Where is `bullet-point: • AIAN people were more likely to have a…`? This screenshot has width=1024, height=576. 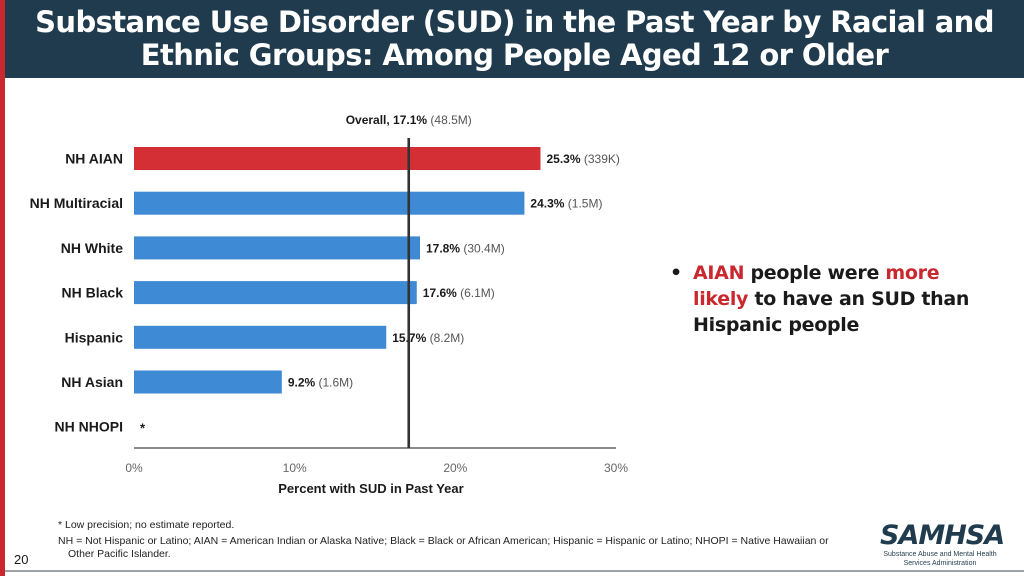 bullet-point: • AIAN people were more likely to have a… is located at coordinates (835, 299).